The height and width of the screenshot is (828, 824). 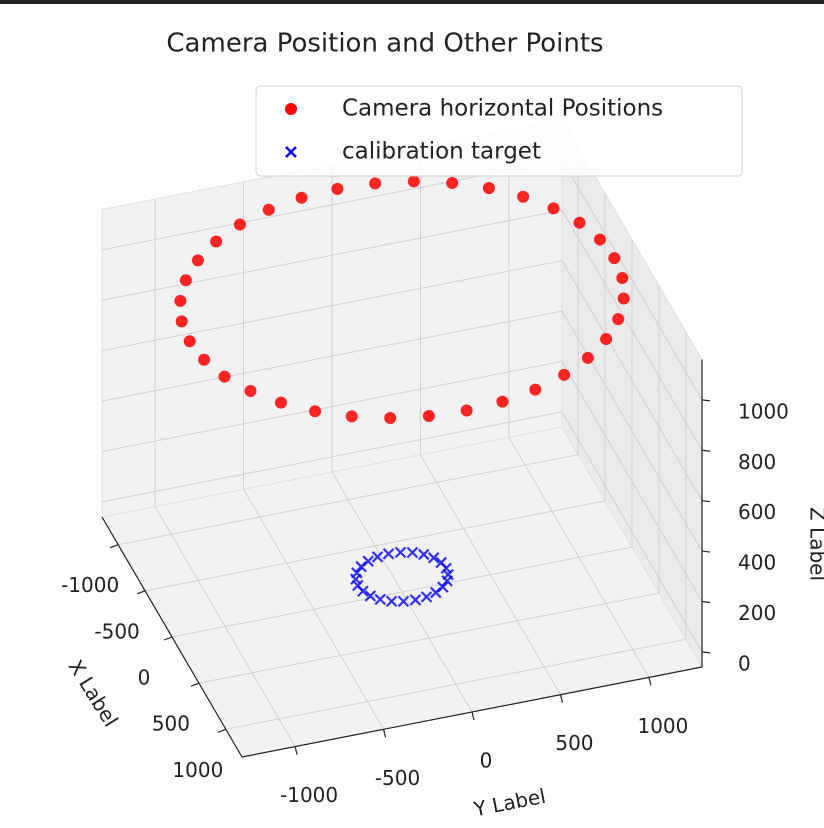 What do you see at coordinates (93, 692) in the screenshot?
I see `x-axis-label: X Label` at bounding box center [93, 692].